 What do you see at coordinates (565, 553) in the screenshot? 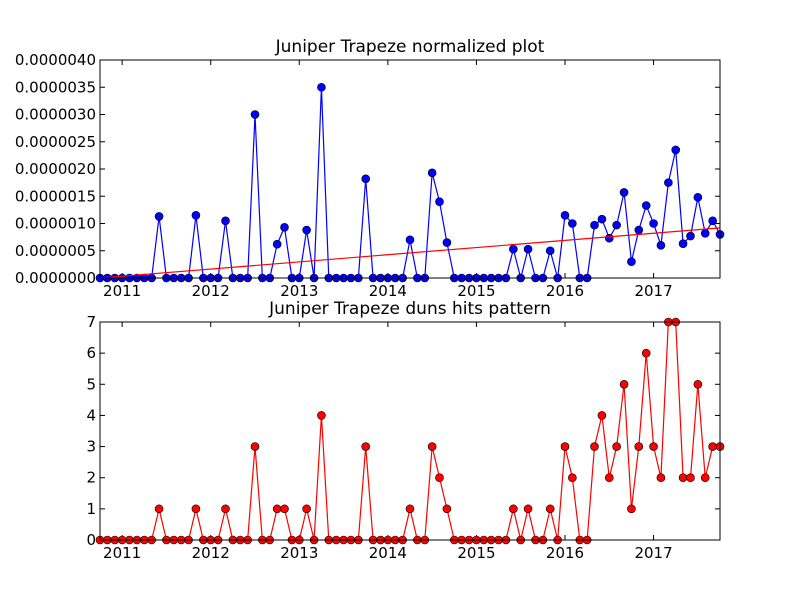
I see `x-tick-label: 2016` at bounding box center [565, 553].